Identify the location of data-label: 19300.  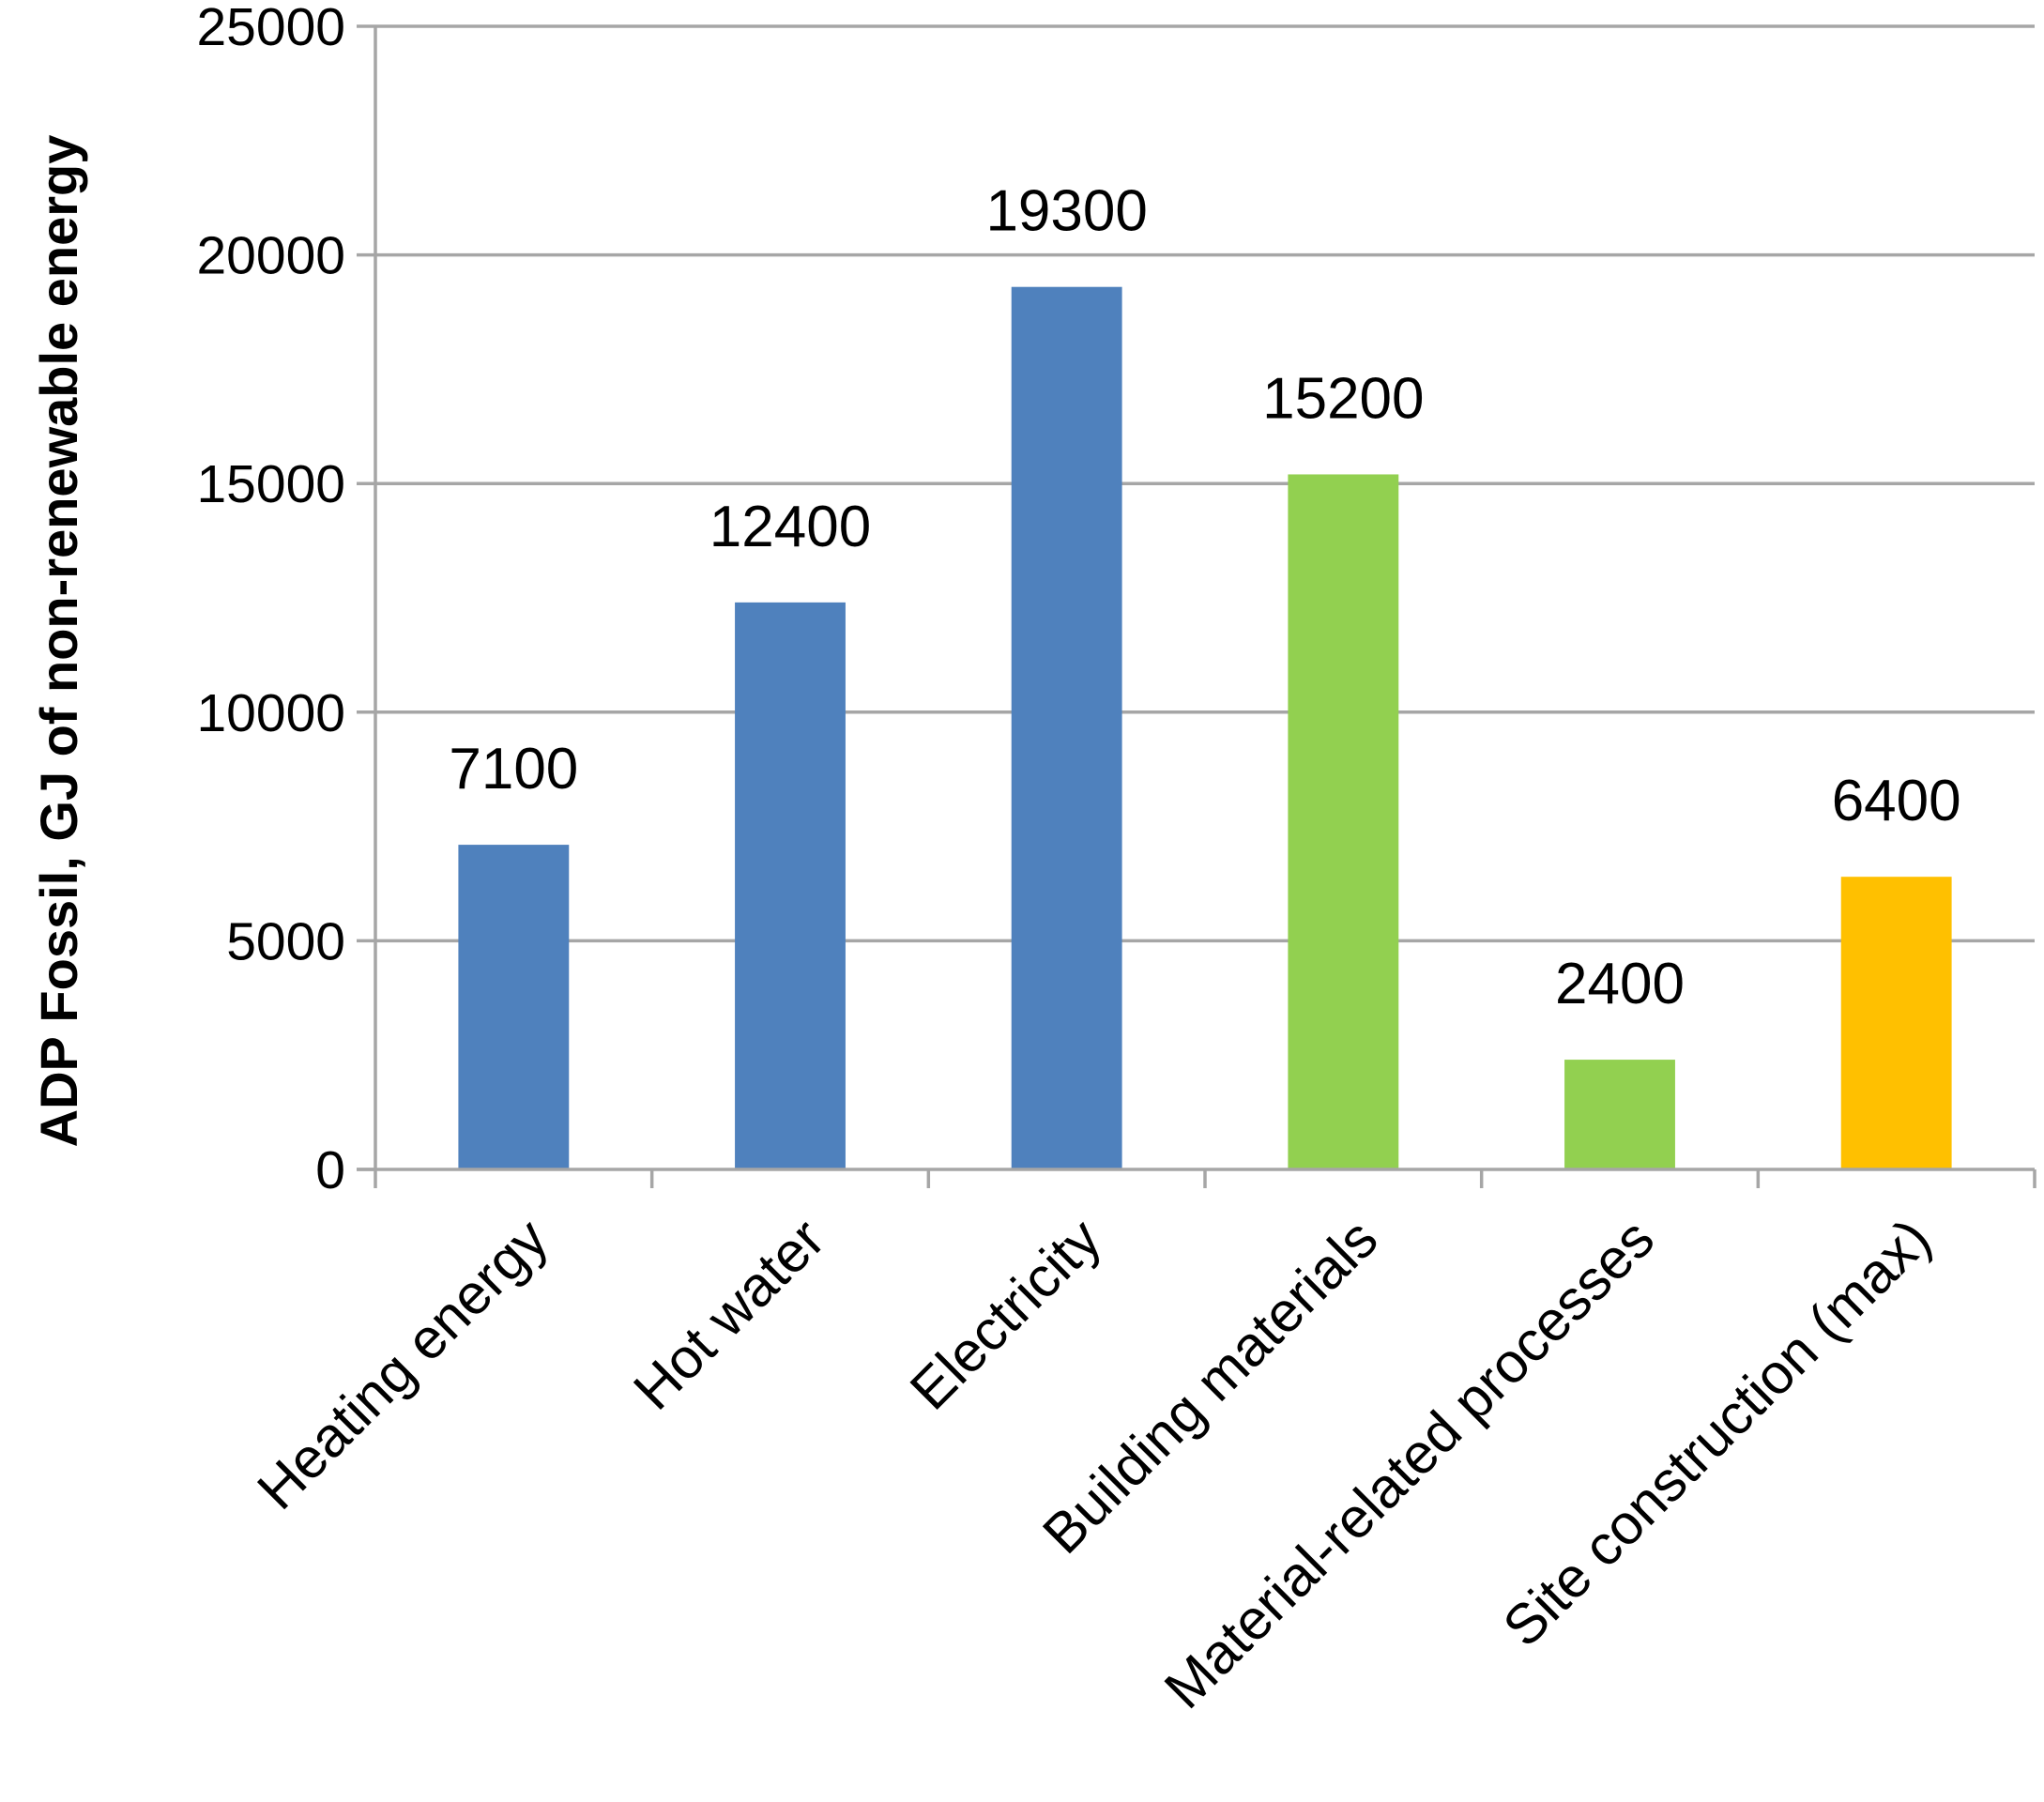
(1066, 212).